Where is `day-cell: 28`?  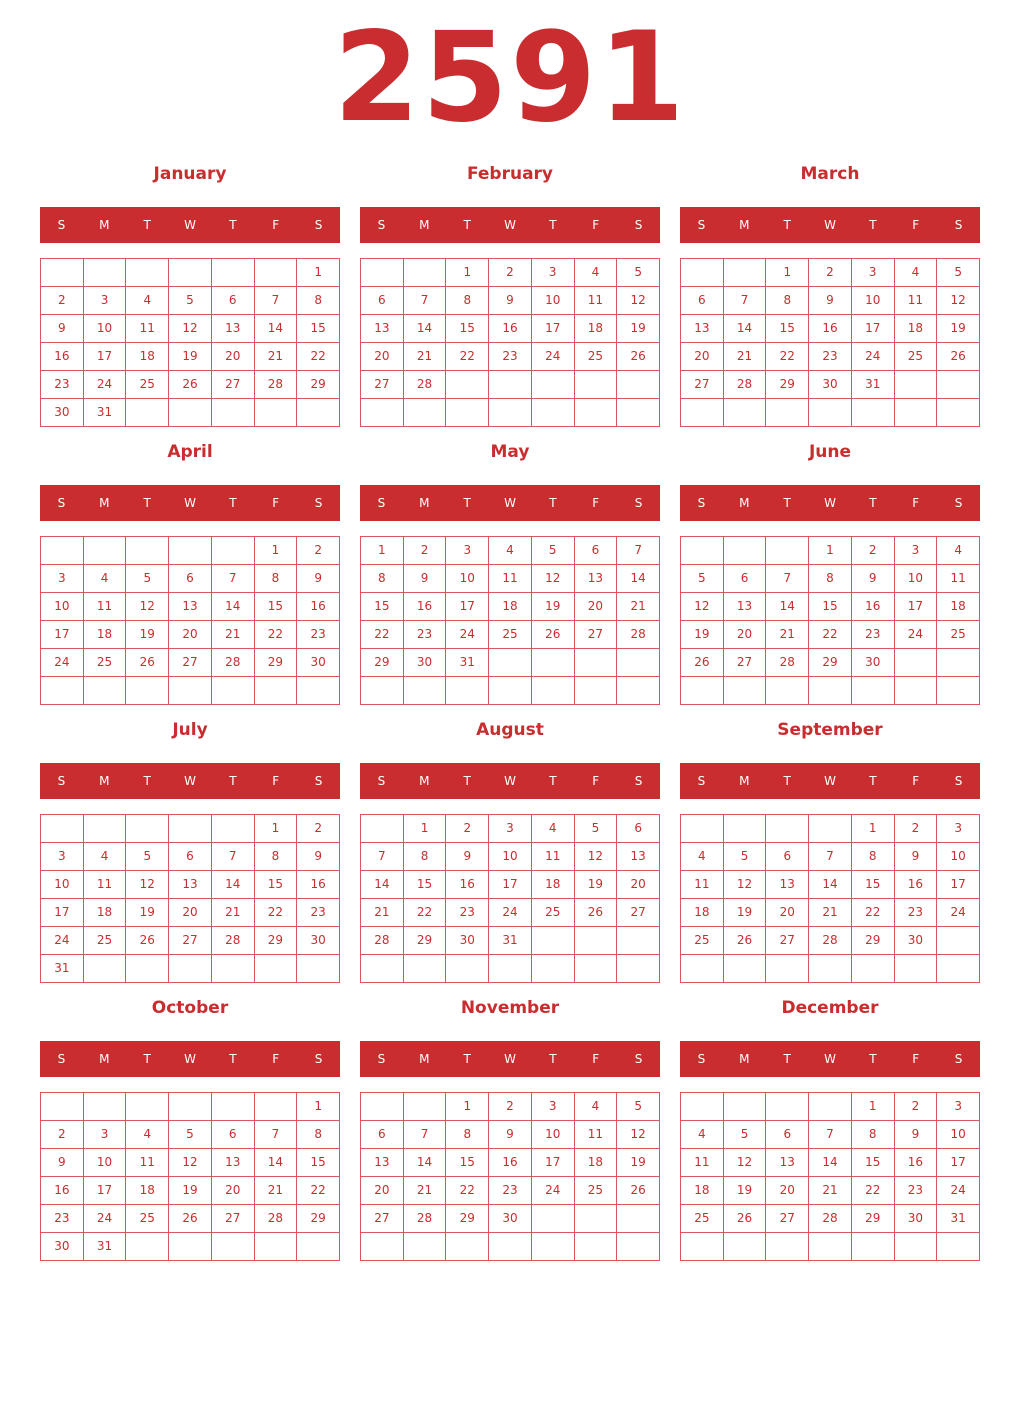
day-cell: 28 is located at coordinates (276, 1219).